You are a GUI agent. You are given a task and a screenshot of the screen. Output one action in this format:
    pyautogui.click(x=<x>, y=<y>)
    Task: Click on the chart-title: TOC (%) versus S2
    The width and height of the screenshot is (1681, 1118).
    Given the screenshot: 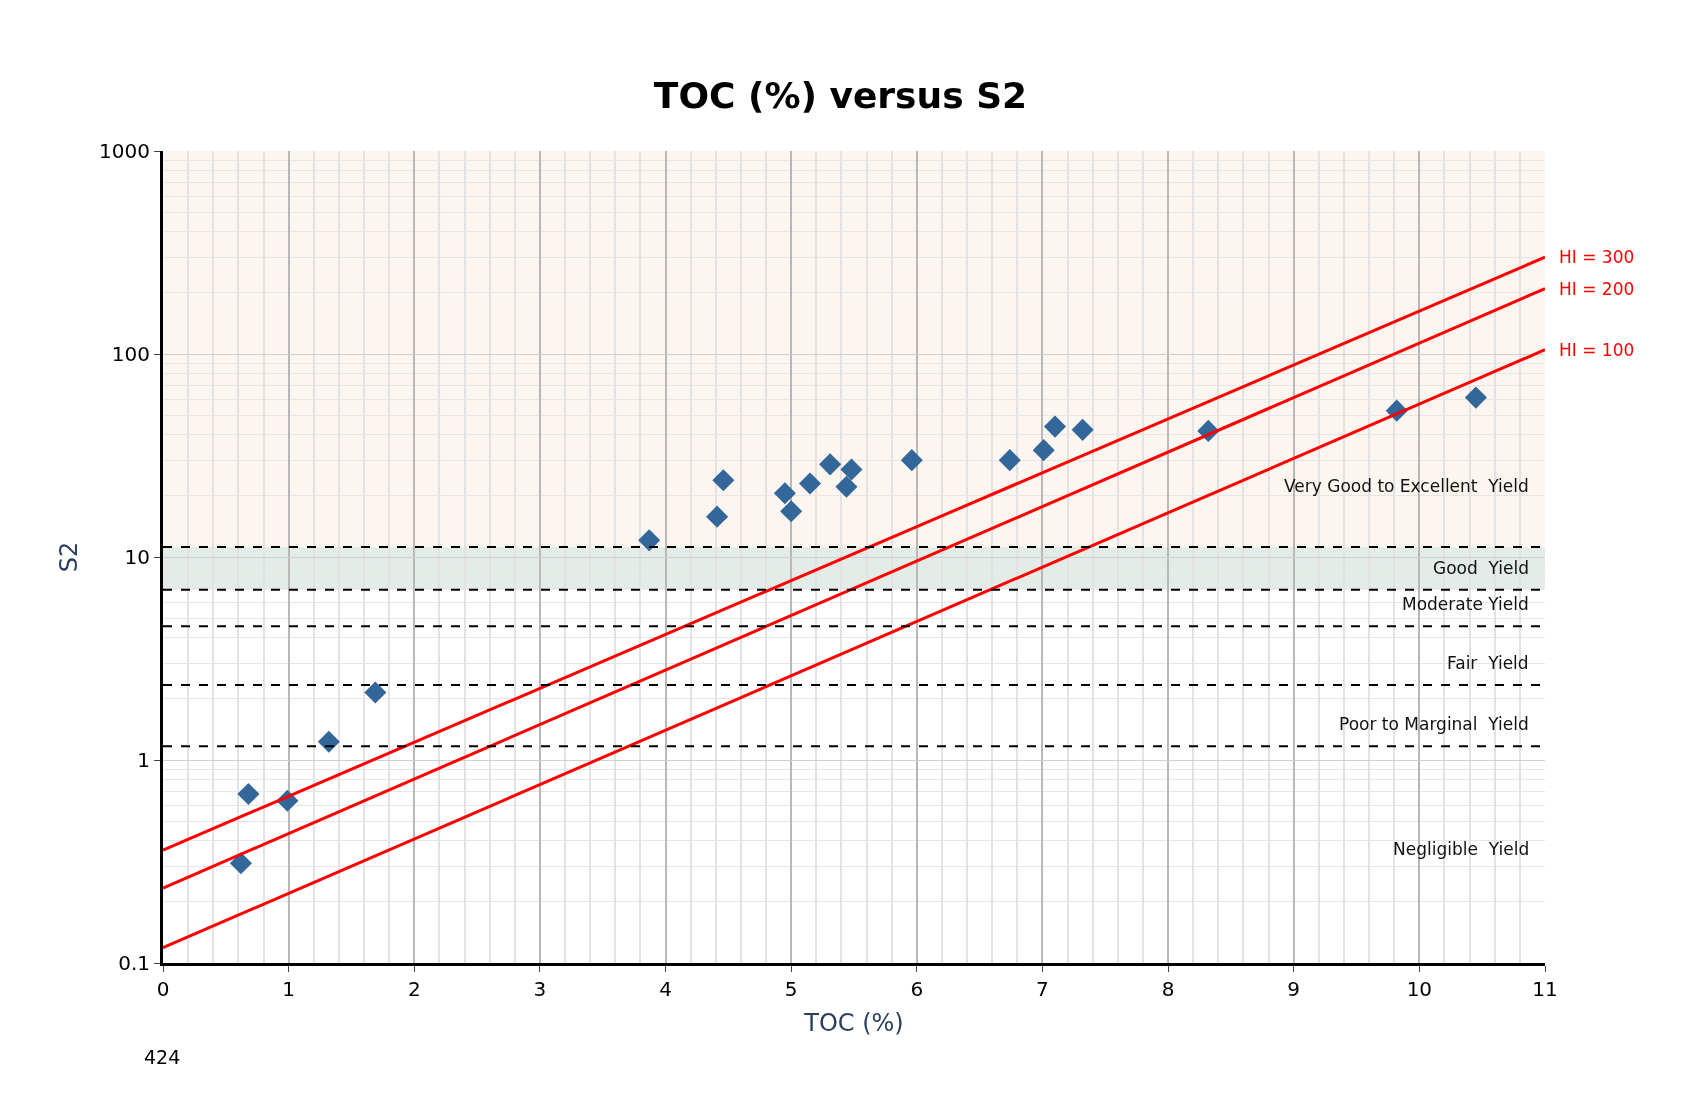 What is the action you would take?
    pyautogui.click(x=840, y=95)
    